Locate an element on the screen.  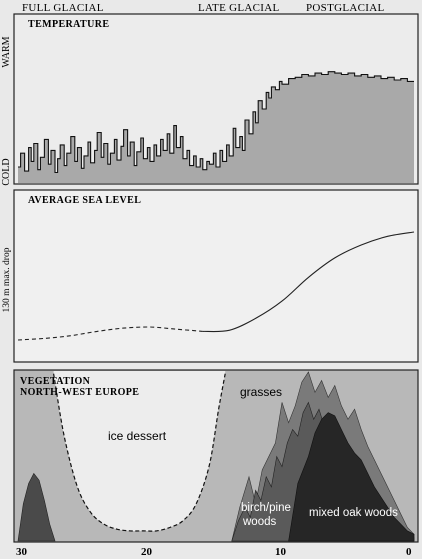
early-woods-area is located at coordinates (36, 507).